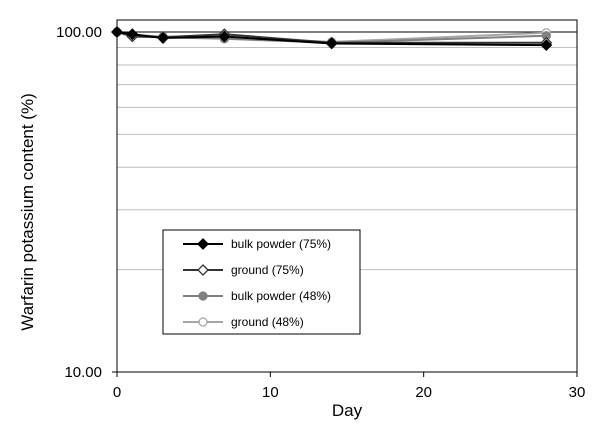  What do you see at coordinates (83, 372) in the screenshot?
I see `y-tick-label: 10.00` at bounding box center [83, 372].